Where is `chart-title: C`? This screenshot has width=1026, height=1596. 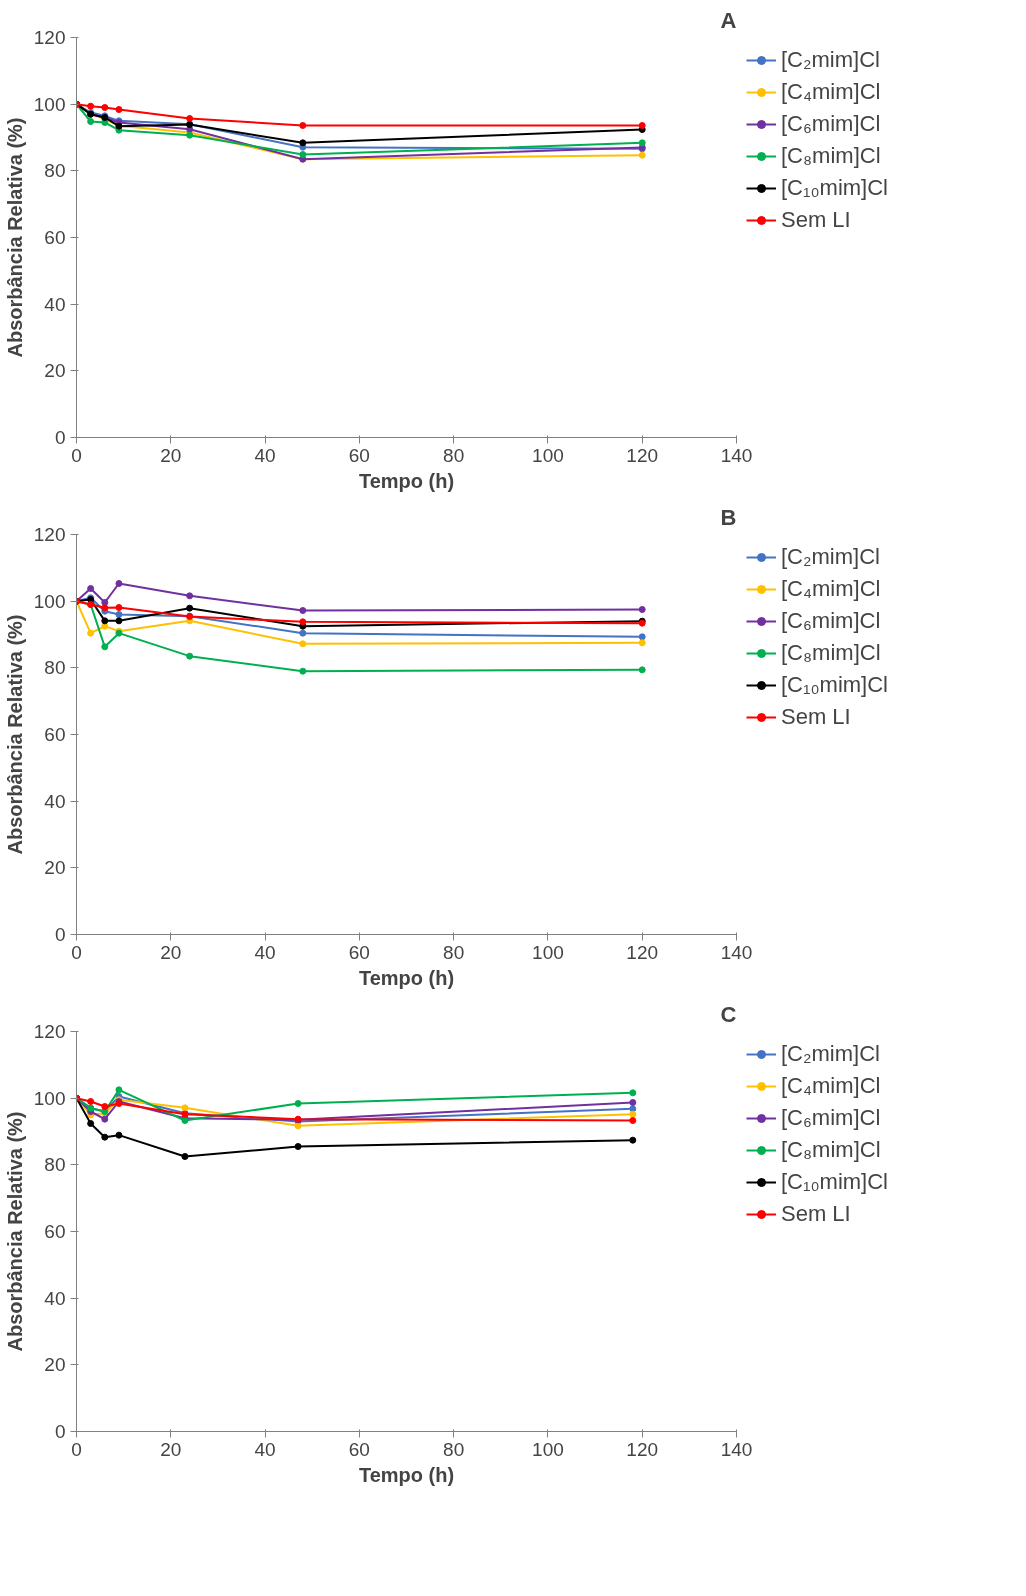 chart-title: C is located at coordinates (728, 1014).